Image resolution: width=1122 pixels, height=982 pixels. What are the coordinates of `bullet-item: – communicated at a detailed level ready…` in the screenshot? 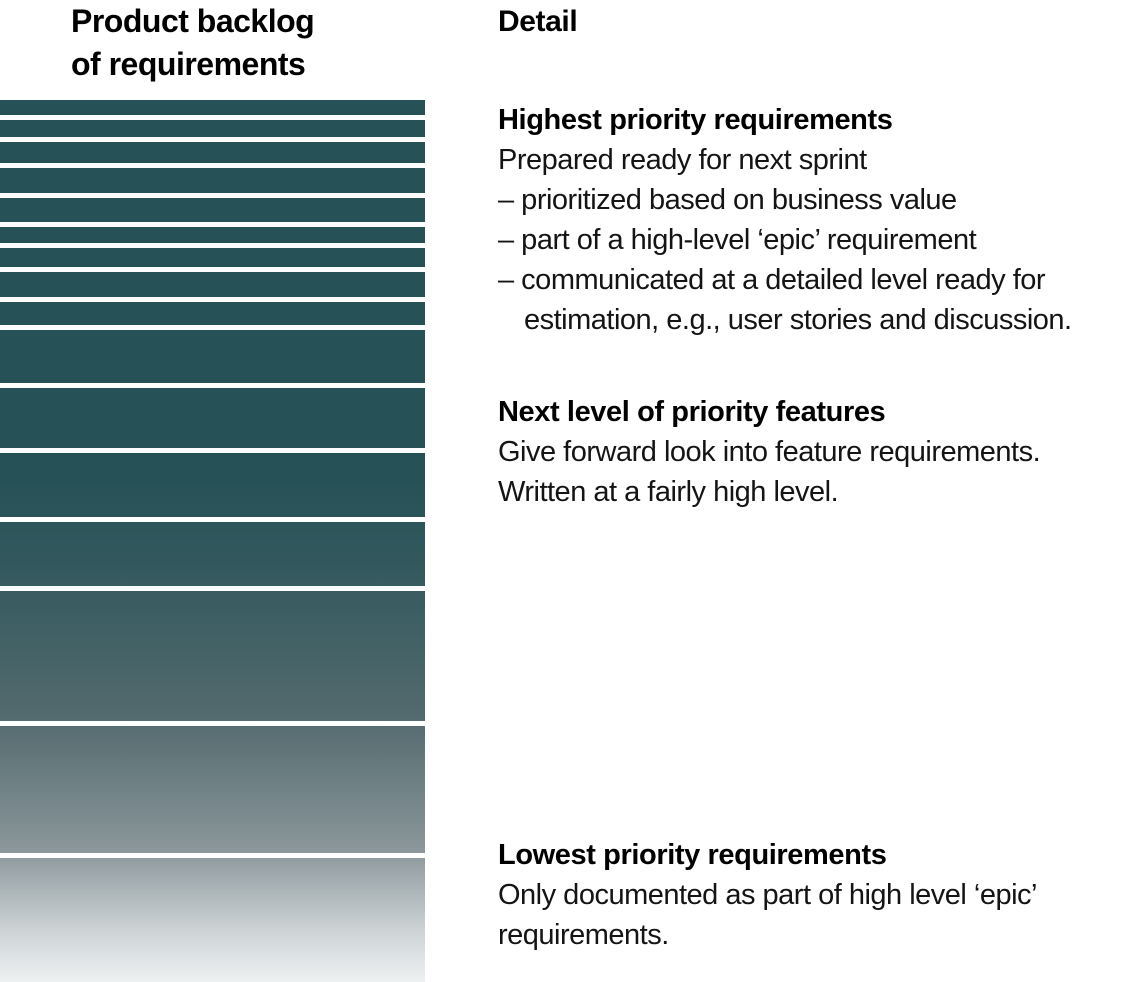 It's located at (785, 300).